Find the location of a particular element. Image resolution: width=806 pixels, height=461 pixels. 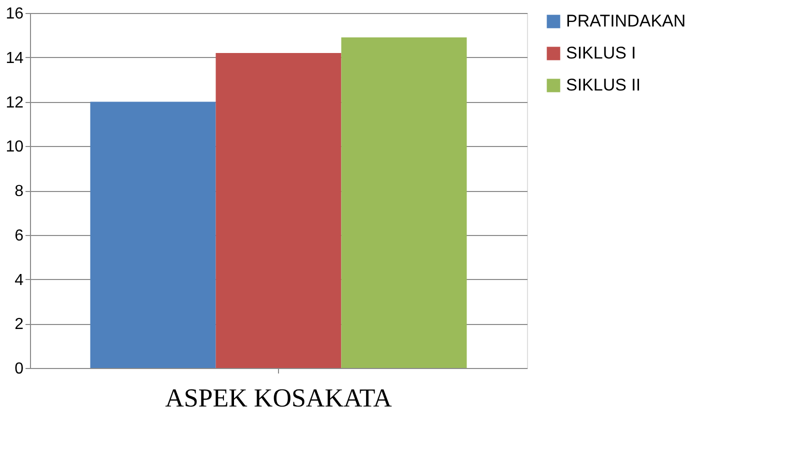

legend-label: SIKLUS II is located at coordinates (603, 85).